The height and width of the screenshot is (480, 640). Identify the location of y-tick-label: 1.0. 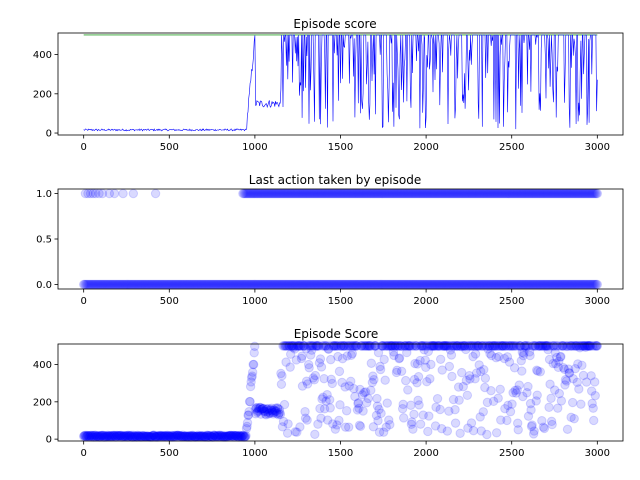
(44, 194).